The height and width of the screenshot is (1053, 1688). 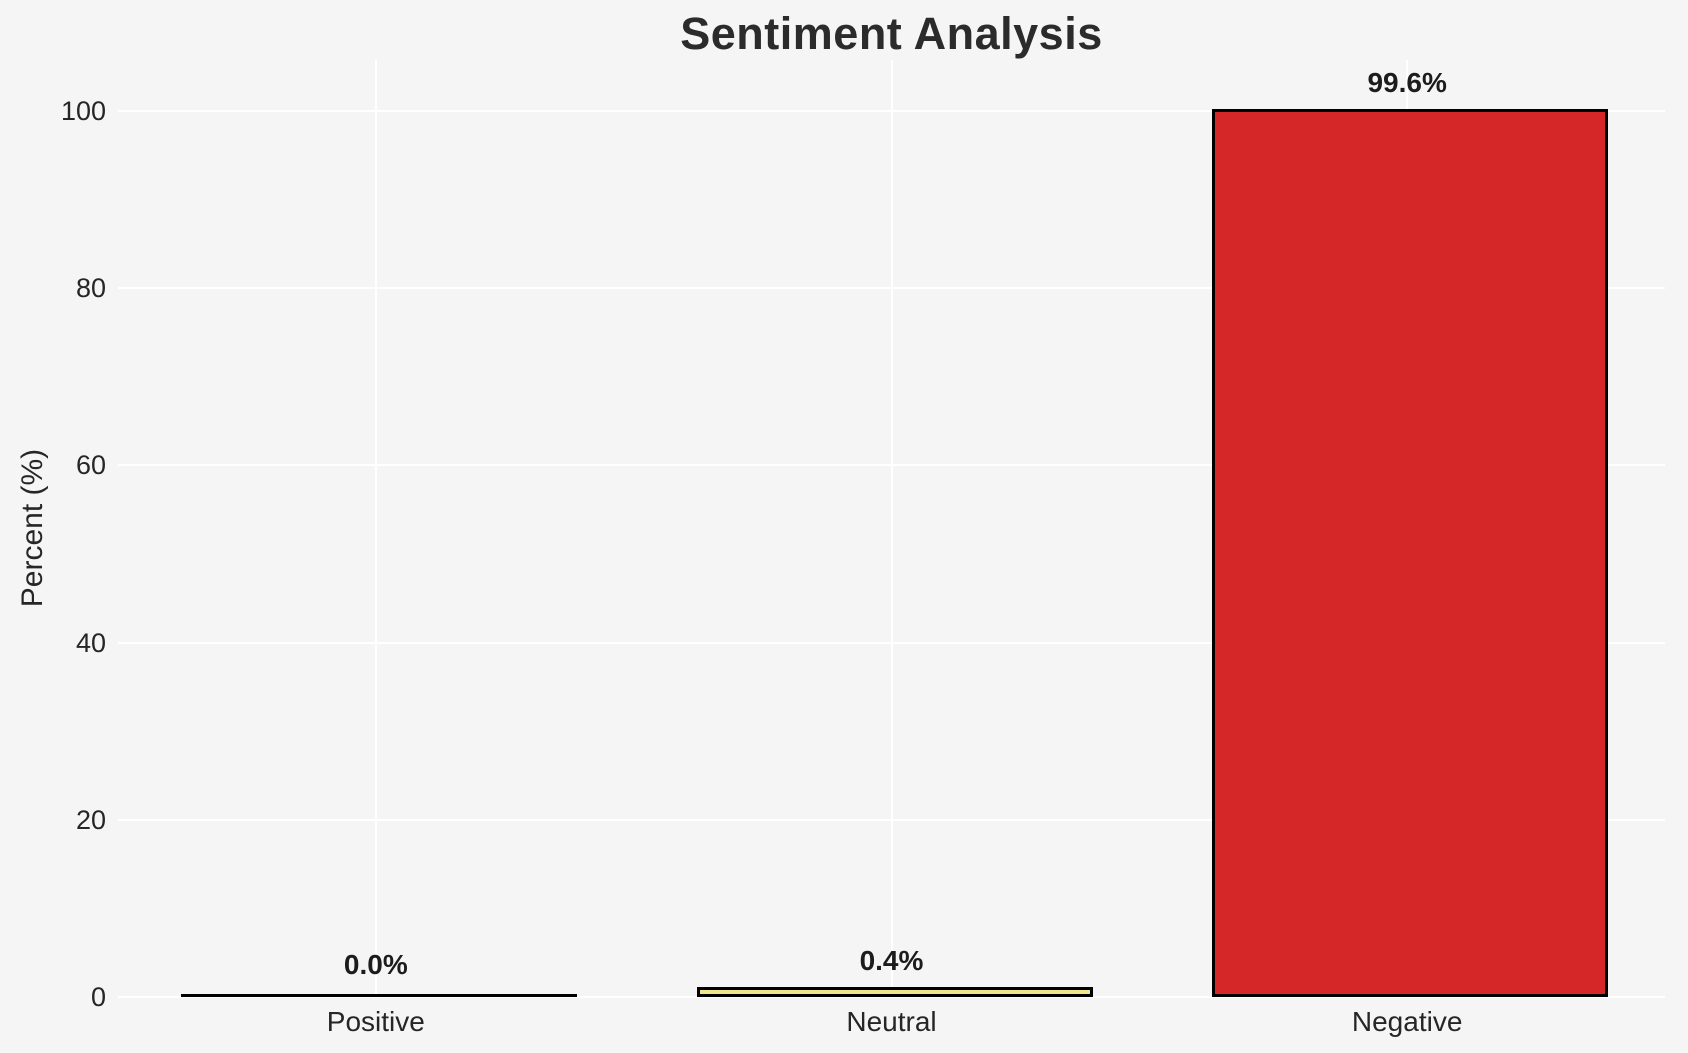 I want to click on y-tick-label-100: 100, so click(x=83, y=111).